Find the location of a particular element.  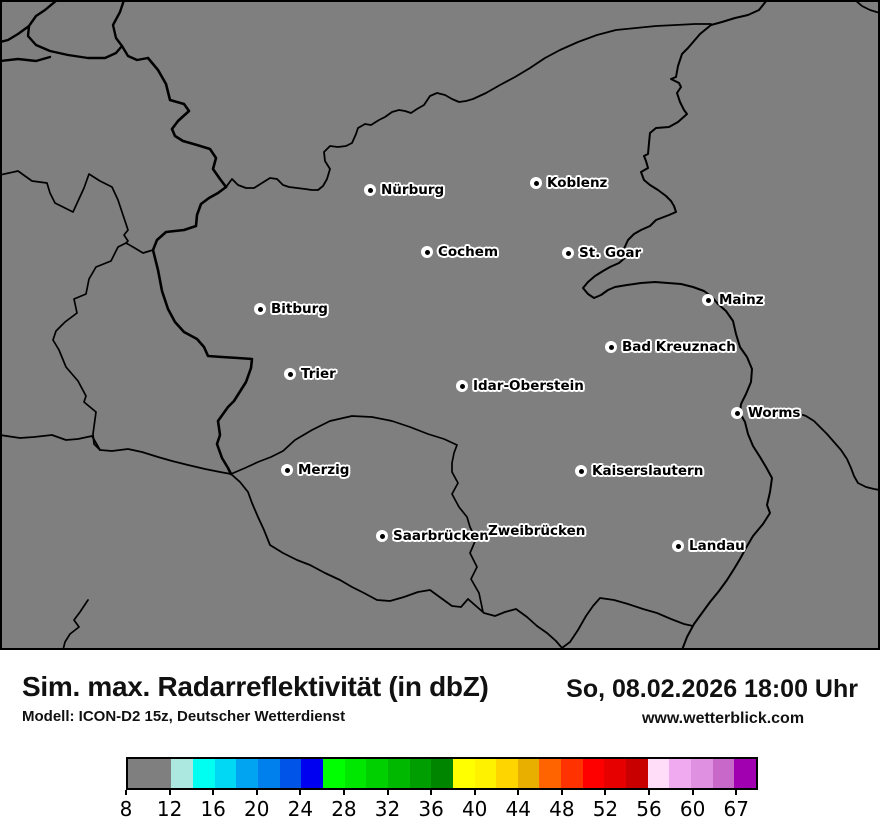

colorbar-tick-label: 48 is located at coordinates (562, 809).